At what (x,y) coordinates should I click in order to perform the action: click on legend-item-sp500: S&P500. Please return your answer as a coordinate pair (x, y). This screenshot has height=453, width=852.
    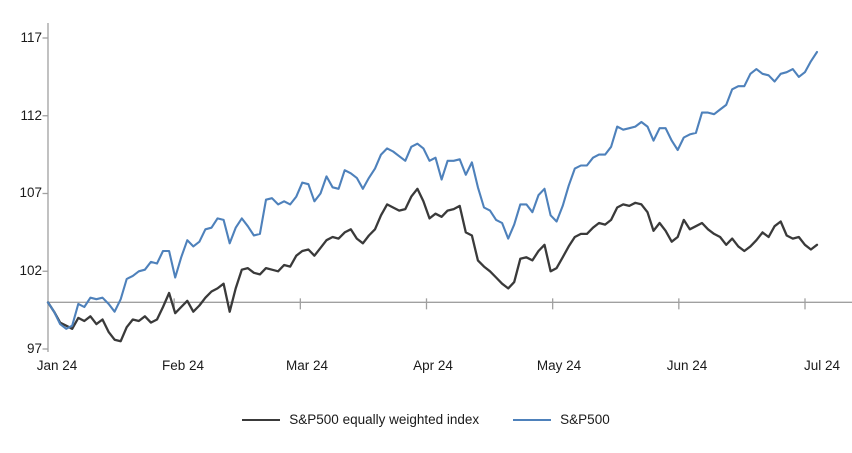
    Looking at the image, I should click on (561, 419).